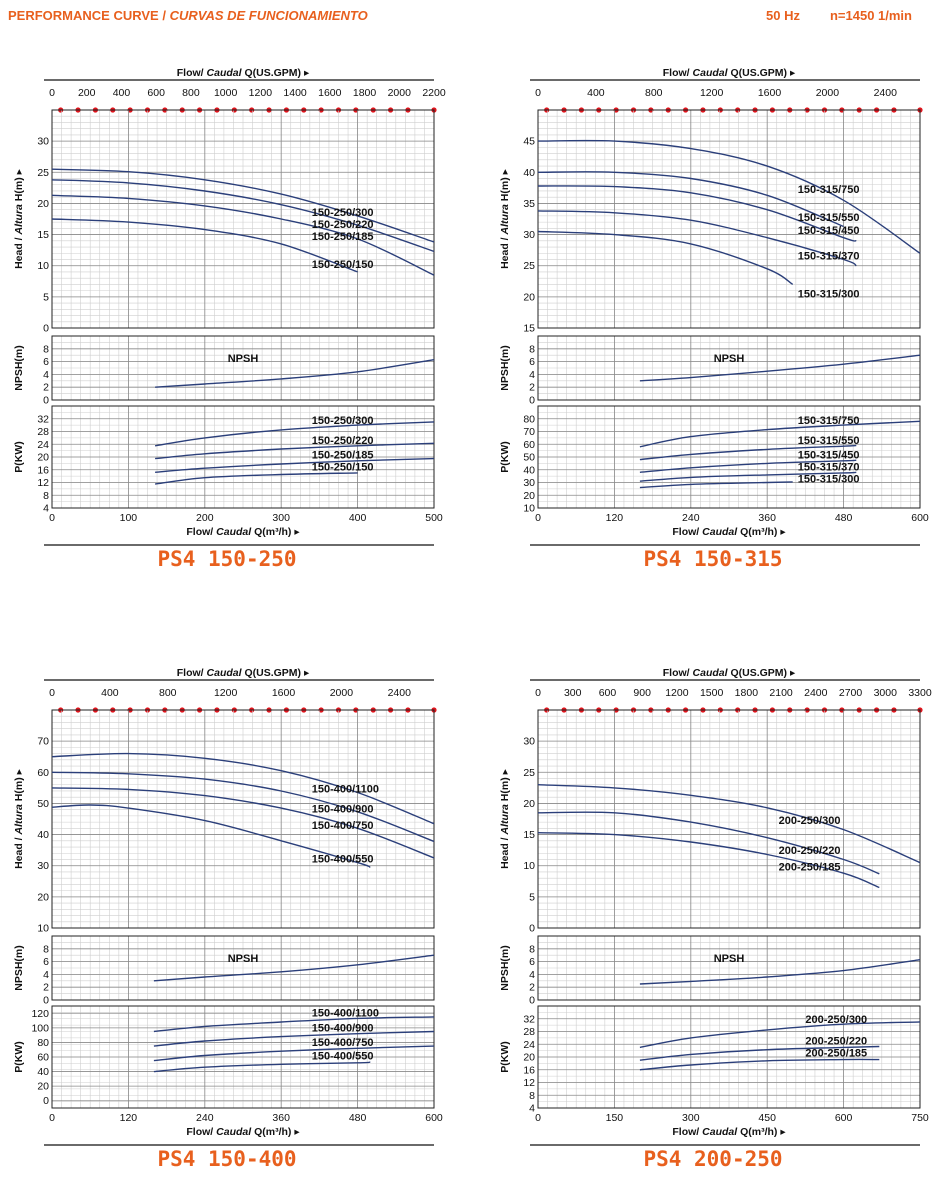  I want to click on power-axis-label: P(KW), so click(19, 1057).